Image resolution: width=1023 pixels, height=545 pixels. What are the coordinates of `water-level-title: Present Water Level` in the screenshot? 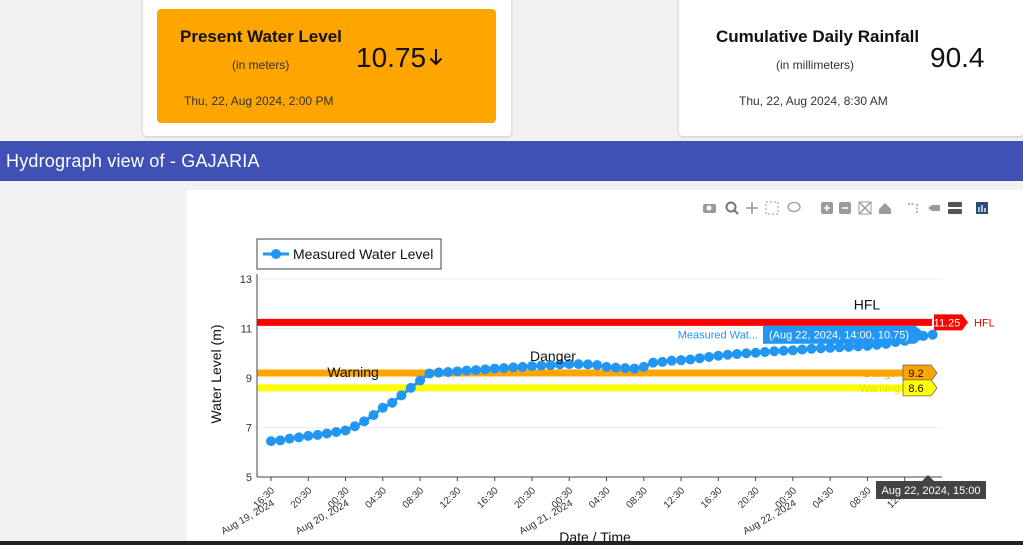 It's located at (261, 36).